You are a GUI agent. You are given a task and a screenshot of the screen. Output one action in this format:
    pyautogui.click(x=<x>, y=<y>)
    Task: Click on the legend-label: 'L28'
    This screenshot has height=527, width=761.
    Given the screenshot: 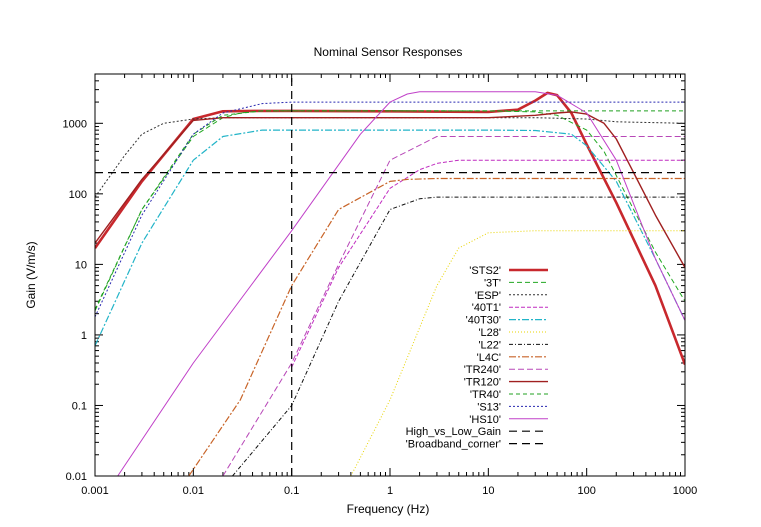 What is the action you would take?
    pyautogui.click(x=489, y=333)
    